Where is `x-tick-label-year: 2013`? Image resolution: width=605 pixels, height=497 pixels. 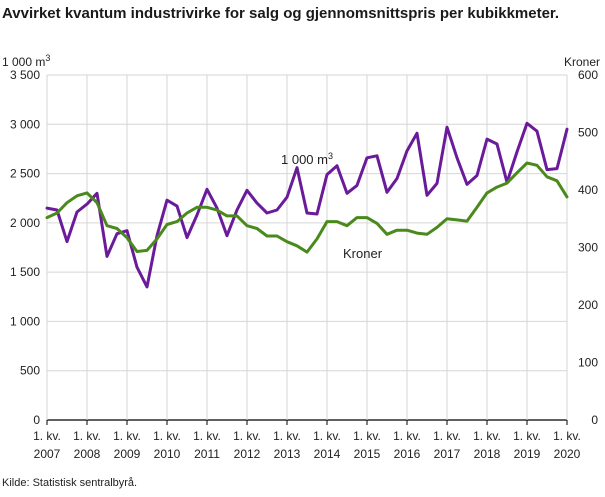 x-tick-label-year: 2013 is located at coordinates (287, 454).